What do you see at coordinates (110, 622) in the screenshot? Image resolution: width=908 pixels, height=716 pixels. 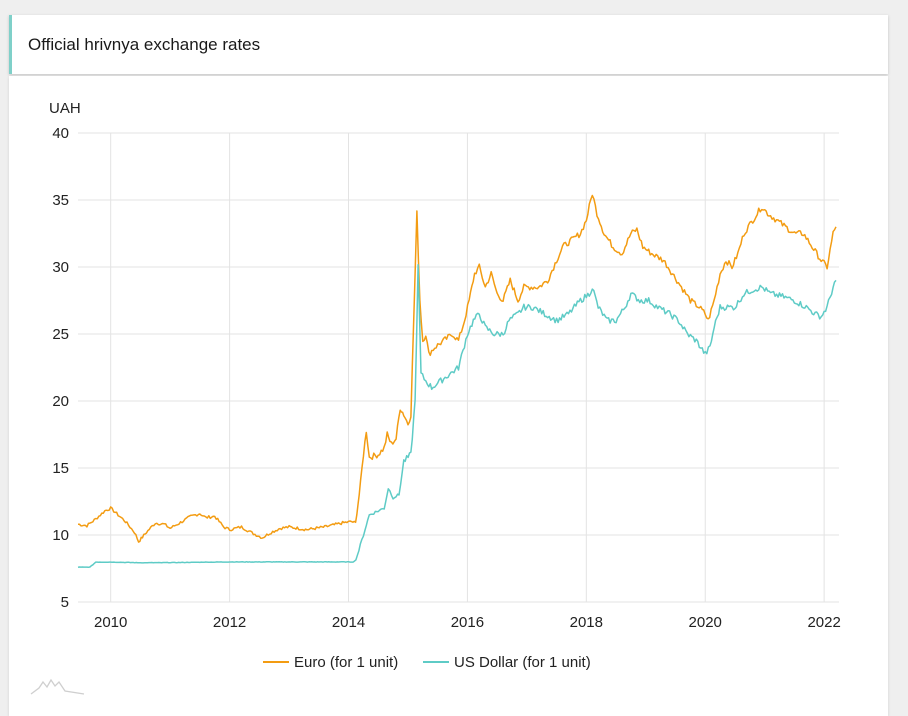 I see `x-tick-label: 2010` at bounding box center [110, 622].